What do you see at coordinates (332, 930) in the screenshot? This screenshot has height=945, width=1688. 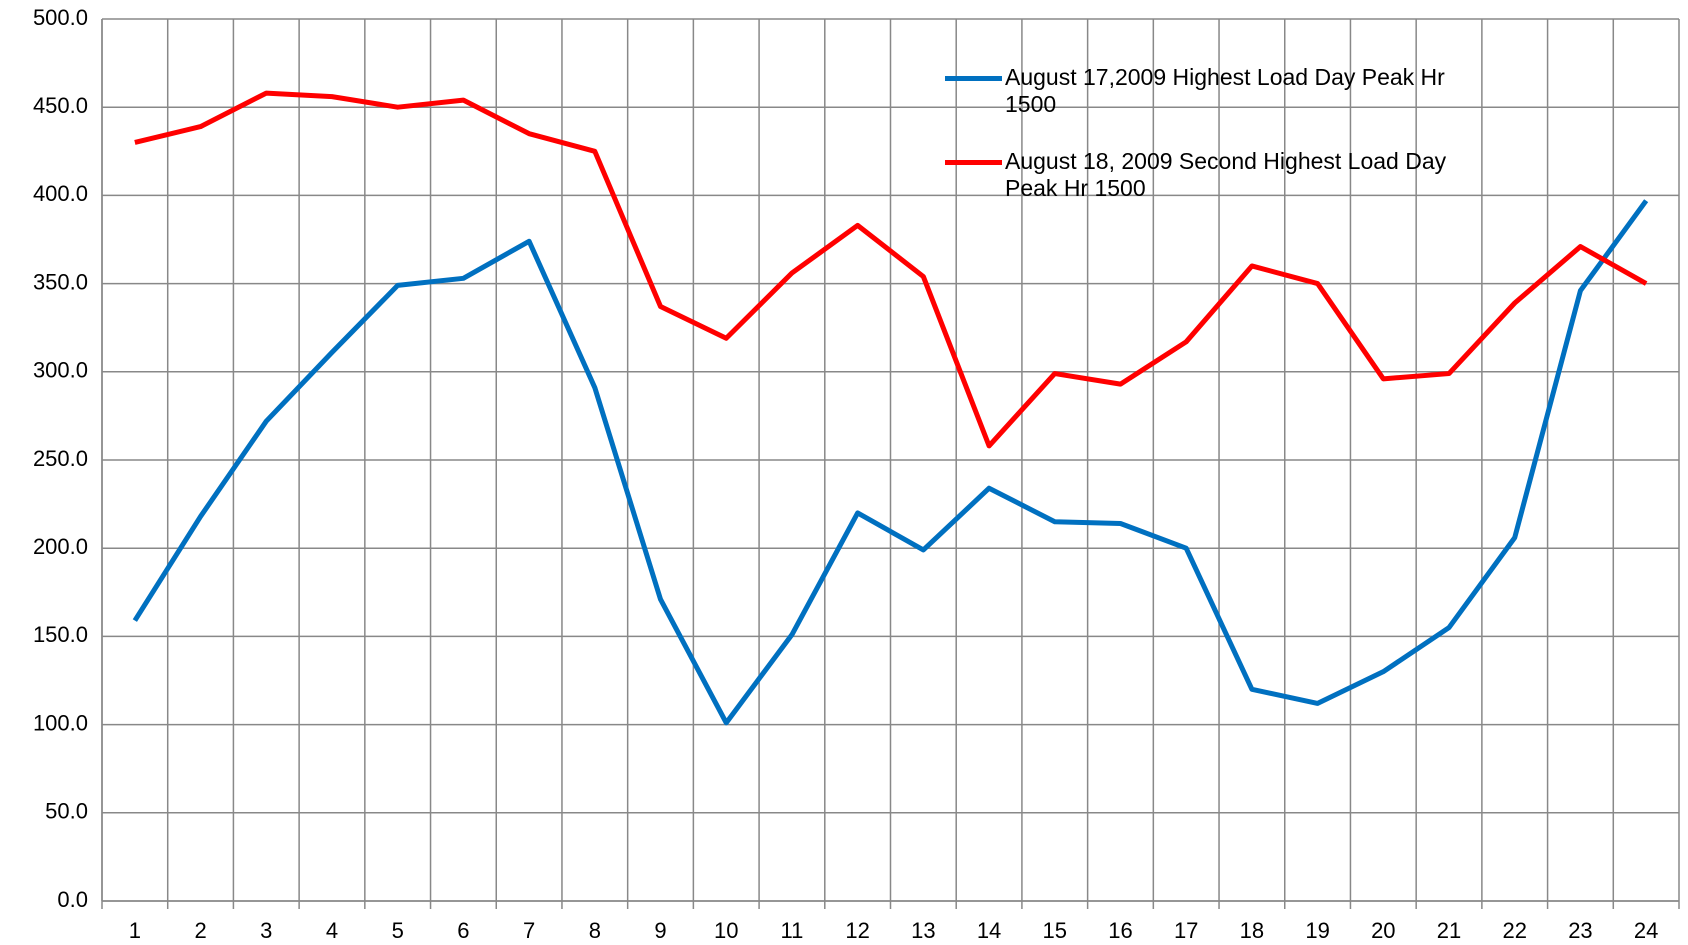 I see `x-tick-label: 4` at bounding box center [332, 930].